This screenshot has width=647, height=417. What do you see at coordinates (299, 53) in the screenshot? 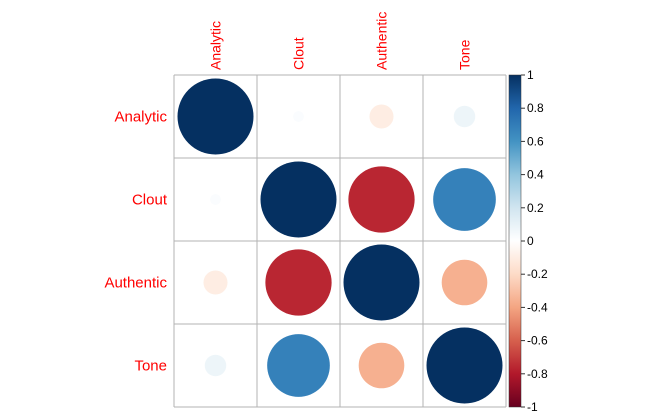
I see `column-label-clout: Clout` at bounding box center [299, 53].